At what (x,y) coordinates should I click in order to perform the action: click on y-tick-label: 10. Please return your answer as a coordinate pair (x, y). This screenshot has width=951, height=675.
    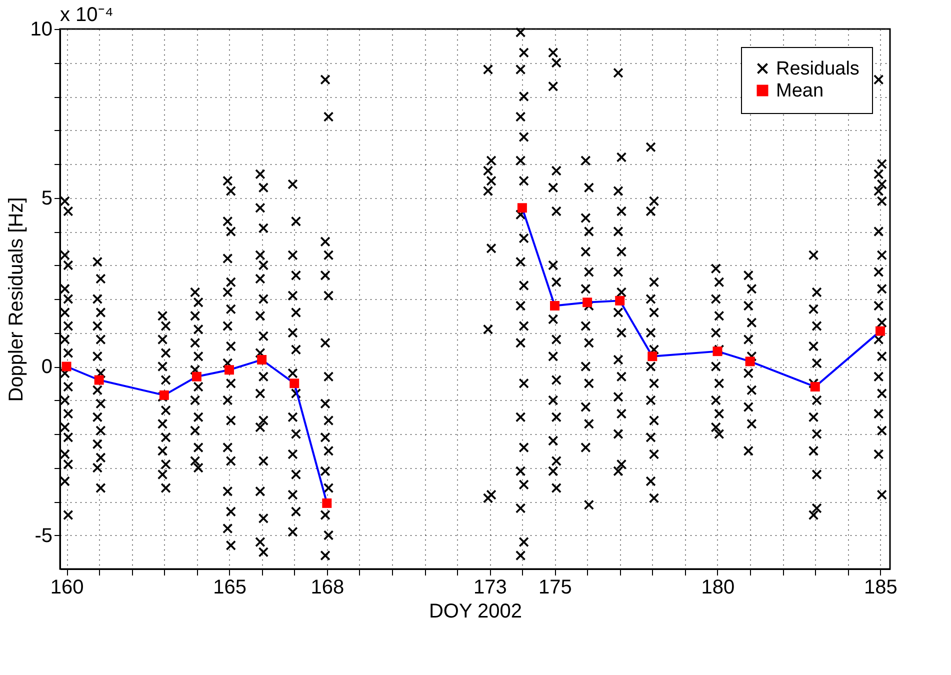
    Looking at the image, I should click on (41, 29).